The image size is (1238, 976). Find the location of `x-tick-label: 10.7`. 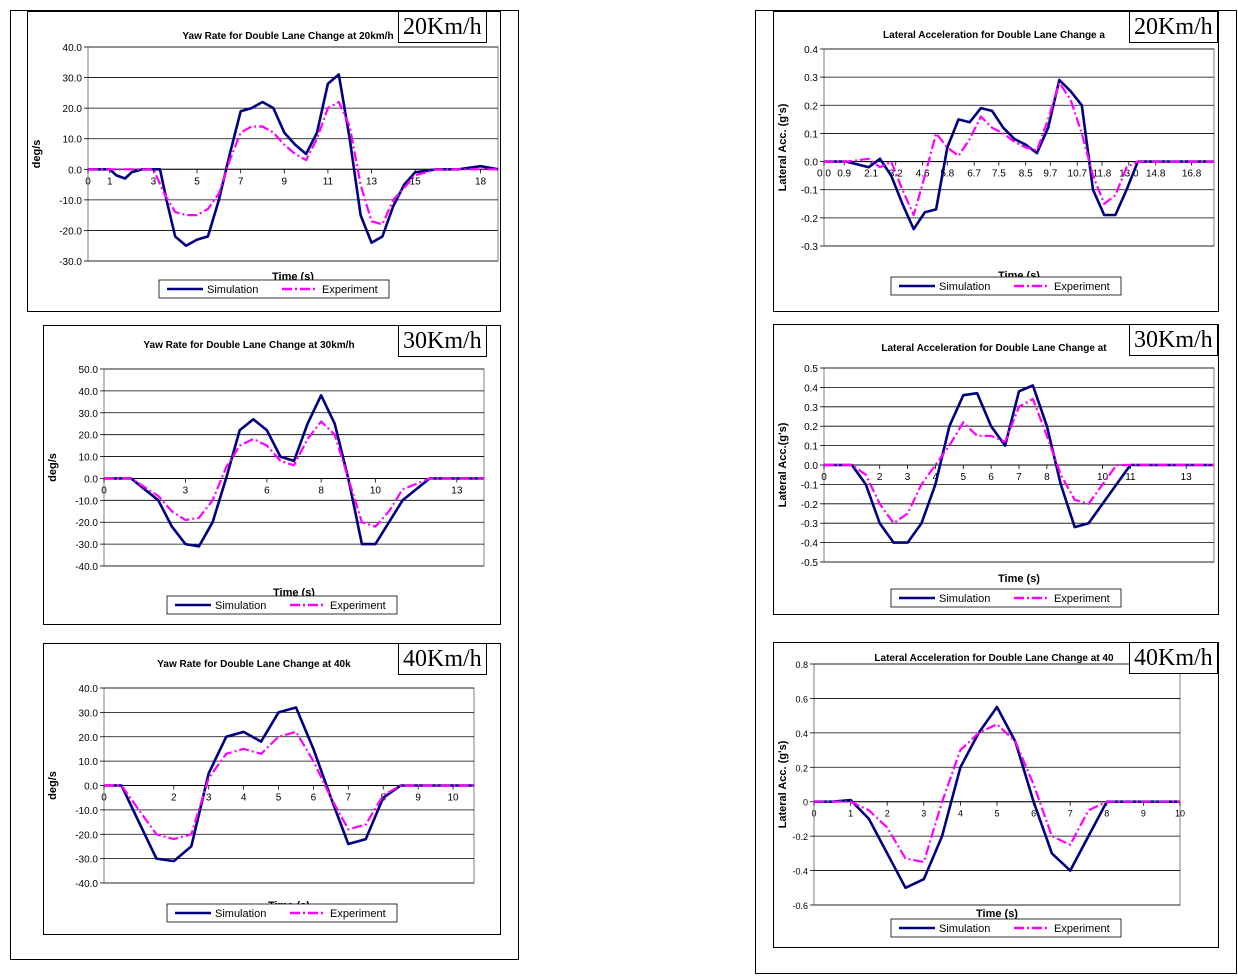

x-tick-label: 10.7 is located at coordinates (1078, 174).